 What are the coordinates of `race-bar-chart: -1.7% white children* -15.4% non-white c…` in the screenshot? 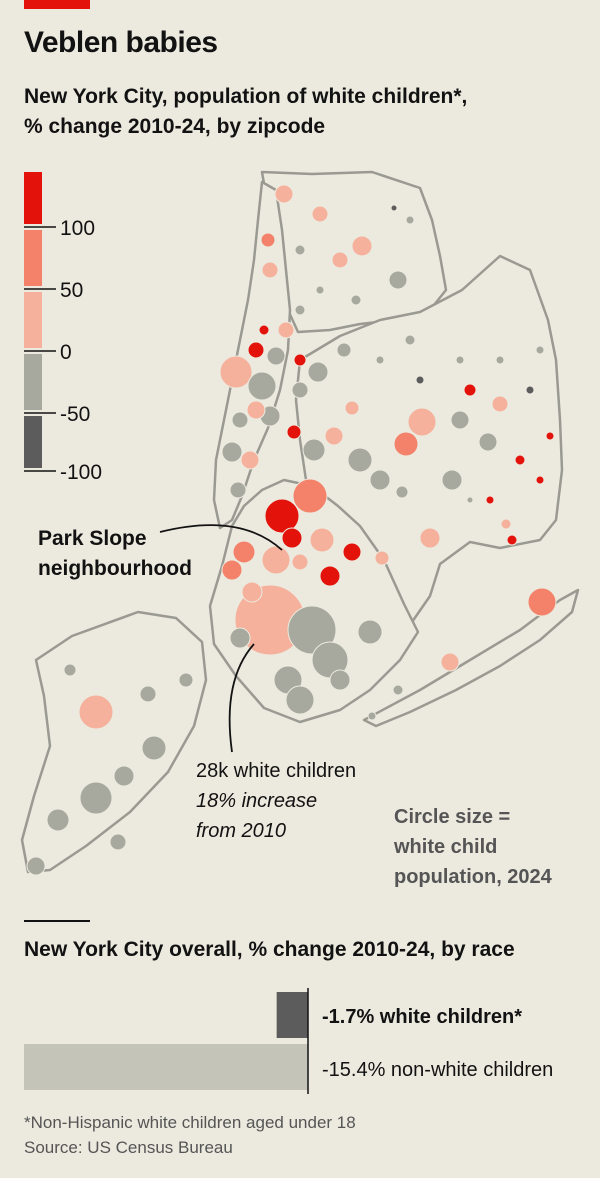 It's located at (288, 1041).